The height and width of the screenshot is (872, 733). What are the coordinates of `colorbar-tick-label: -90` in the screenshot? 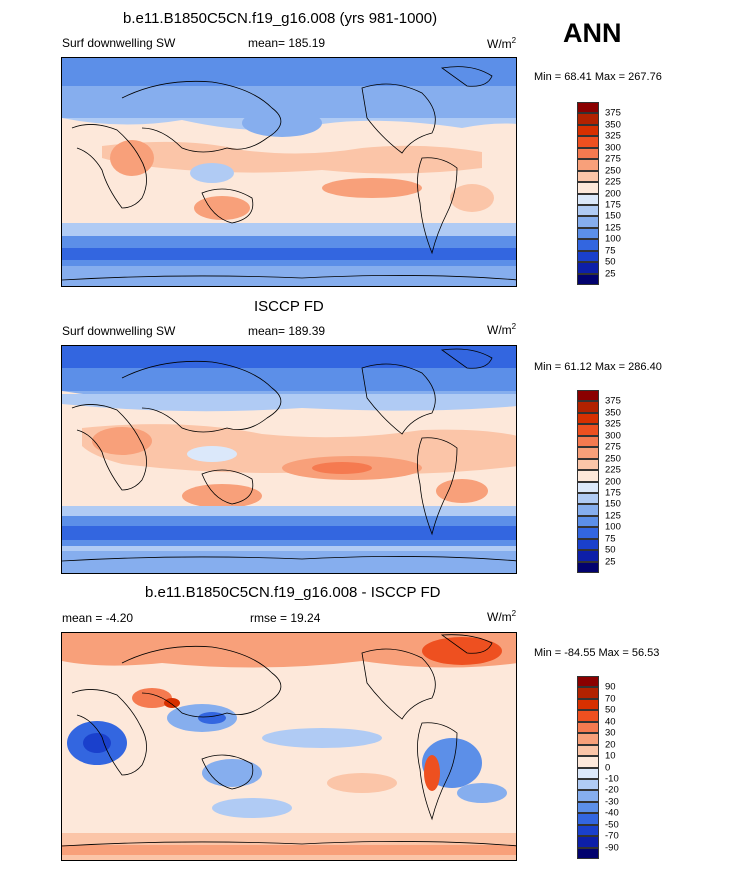 It's located at (612, 848).